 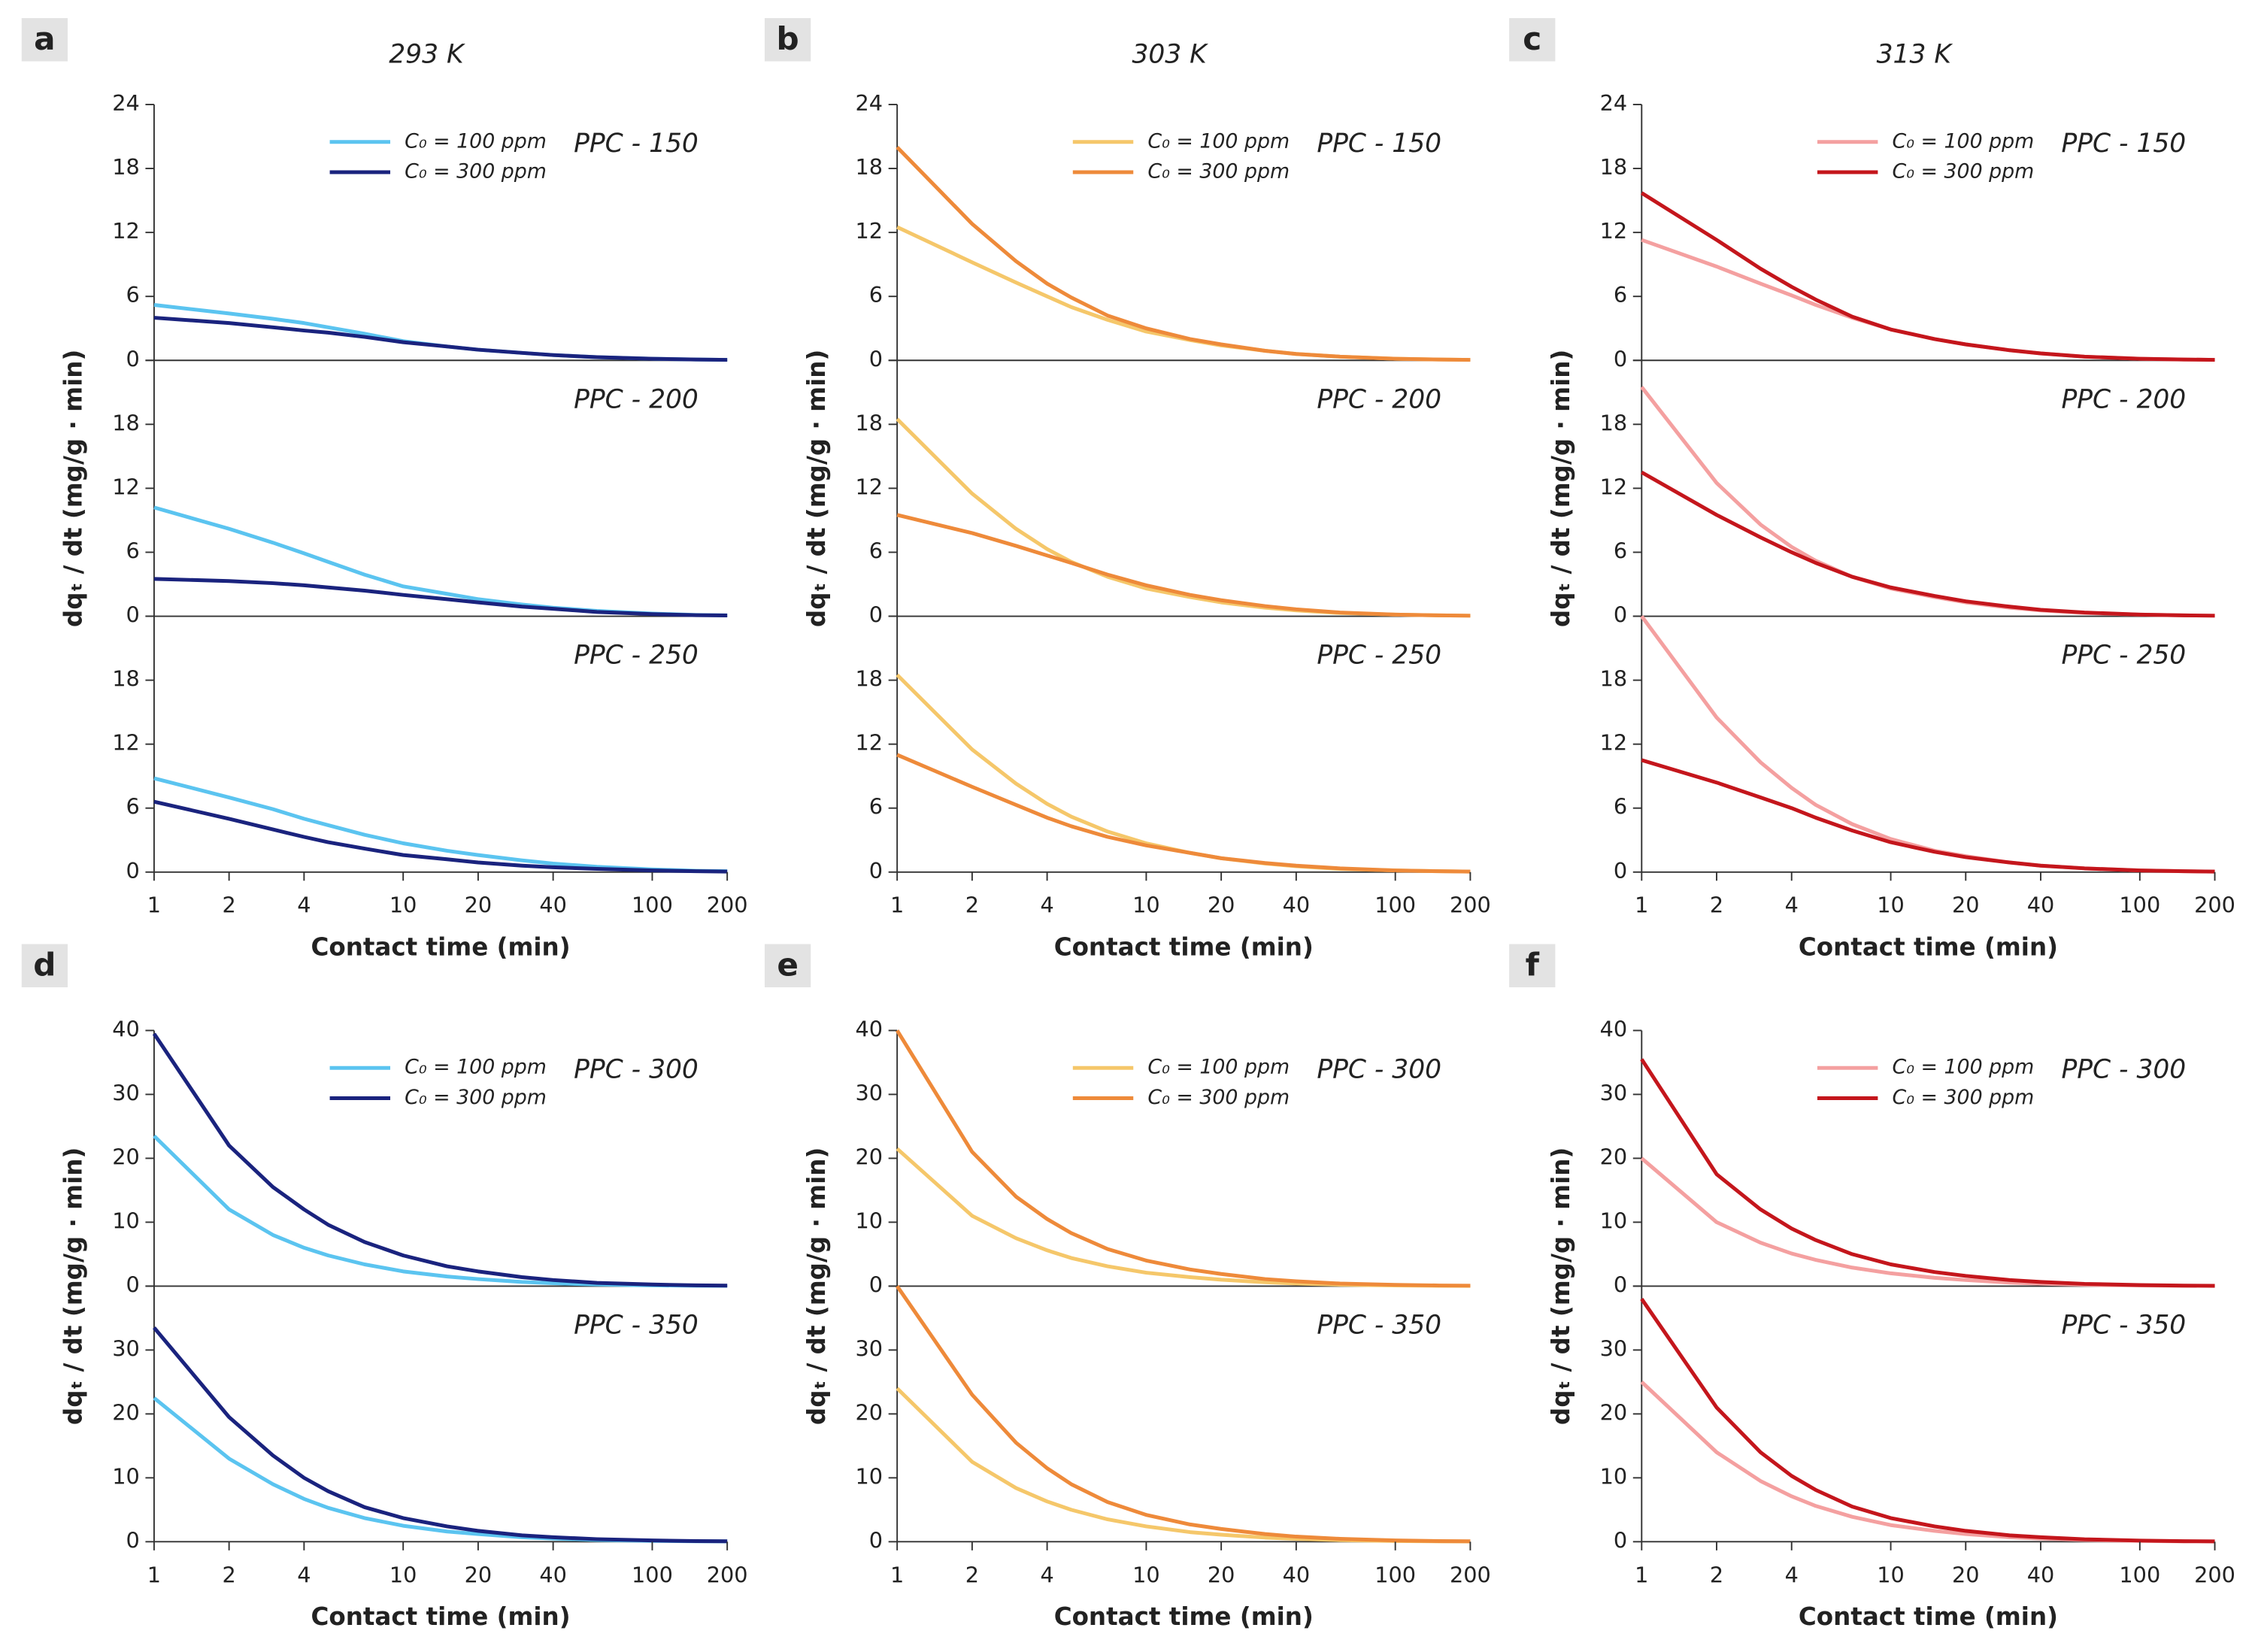 What do you see at coordinates (476, 141) in the screenshot?
I see `legend-label: C₀ = 100 ppm` at bounding box center [476, 141].